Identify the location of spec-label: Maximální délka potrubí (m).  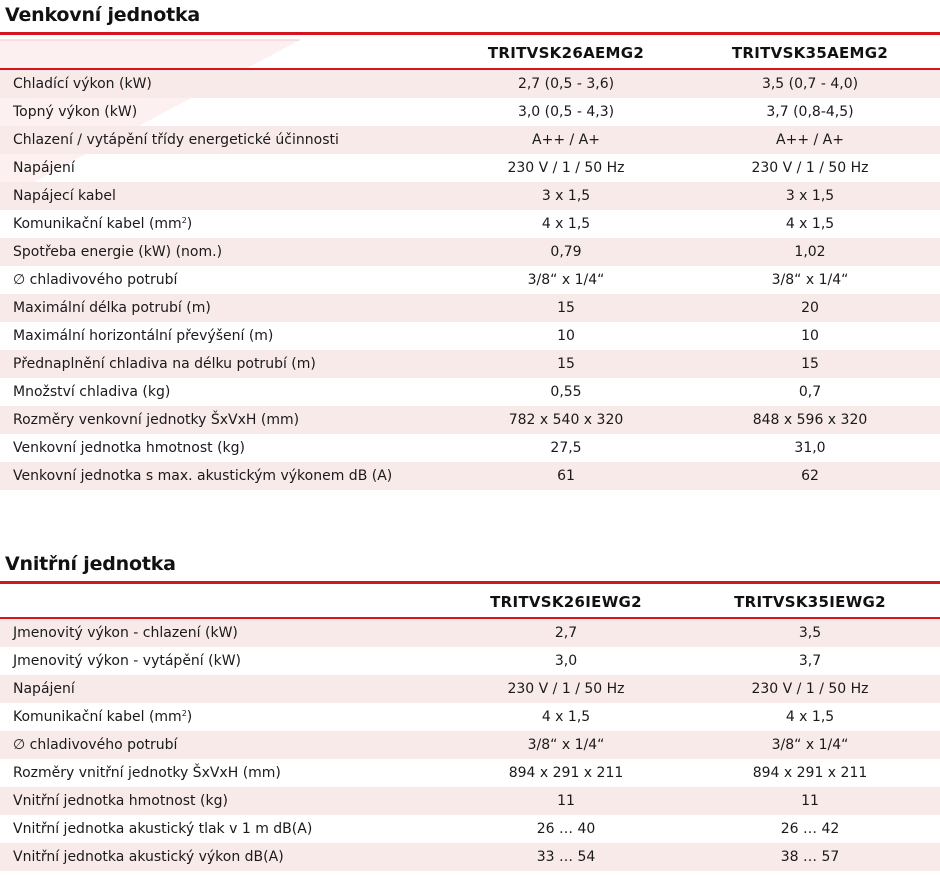
(112, 308).